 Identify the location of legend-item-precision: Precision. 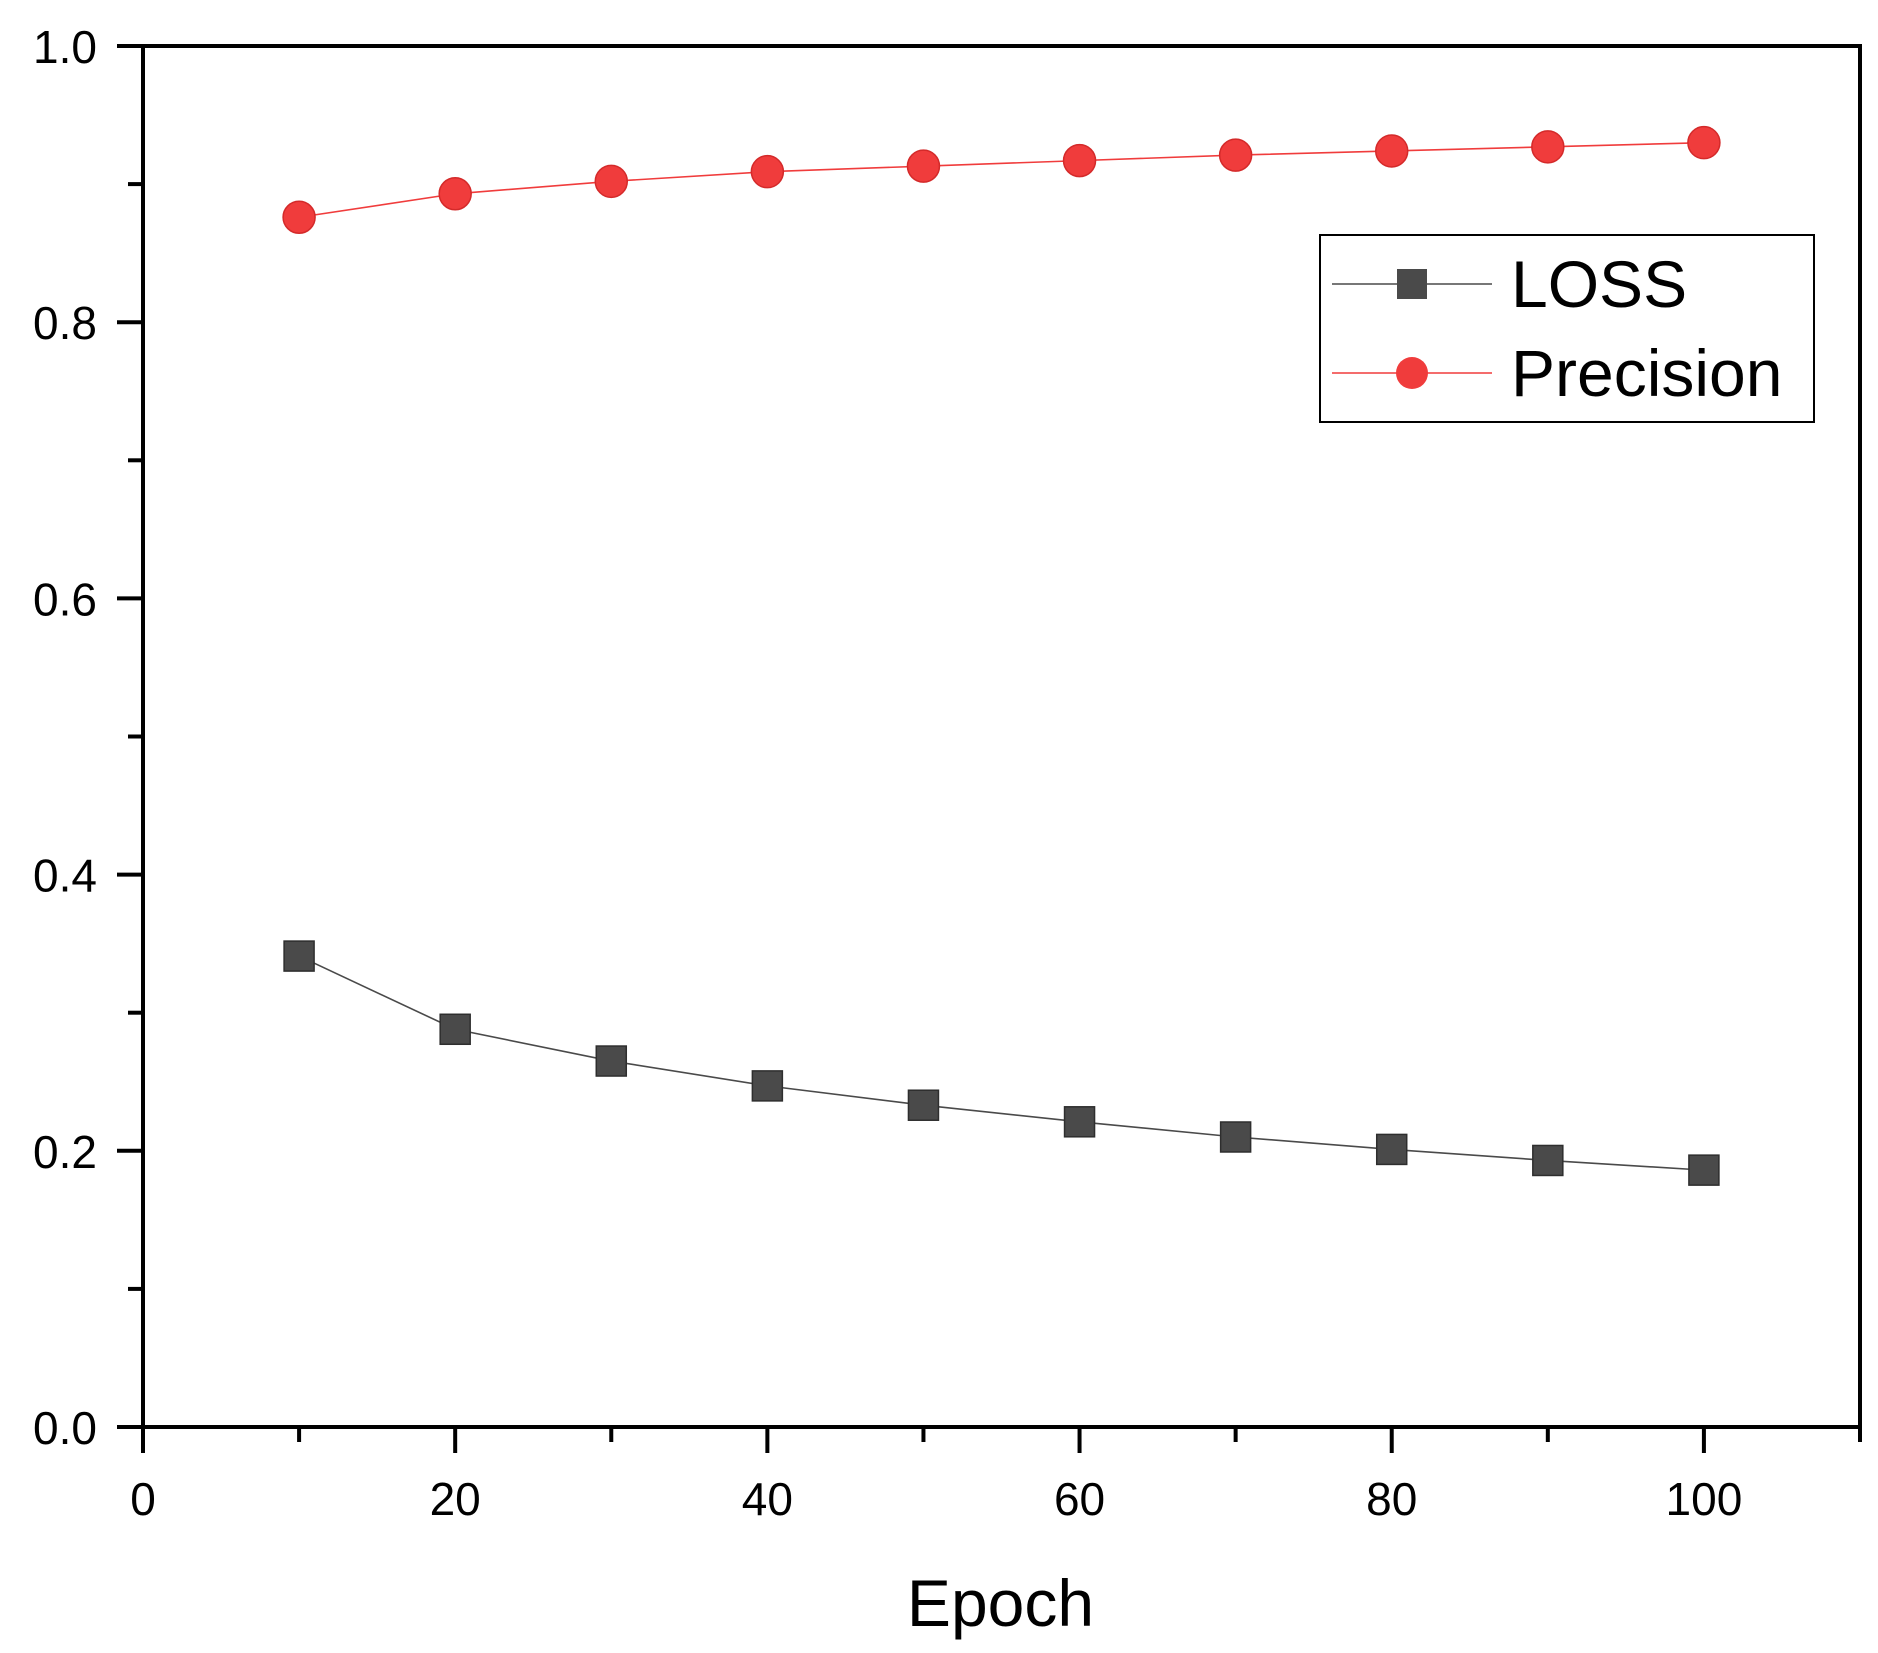
(1557, 373).